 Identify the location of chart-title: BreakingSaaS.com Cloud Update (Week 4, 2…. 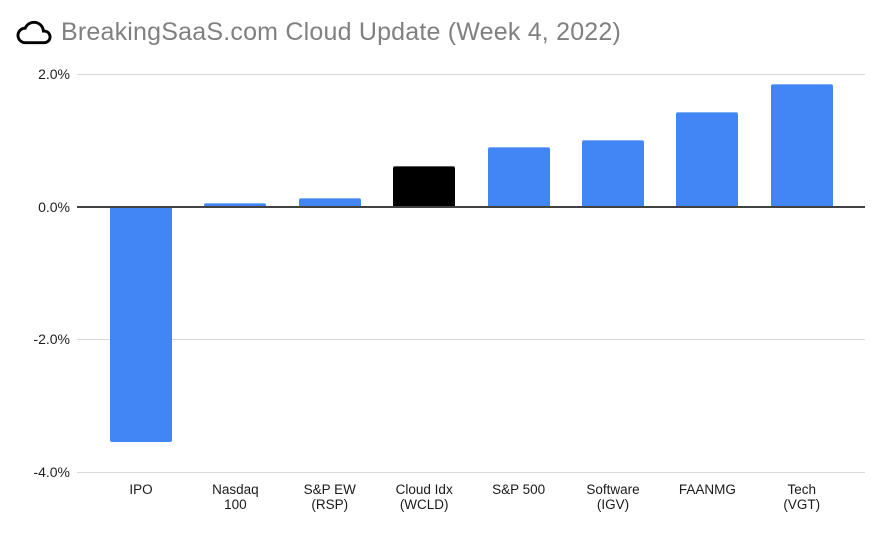
(341, 31).